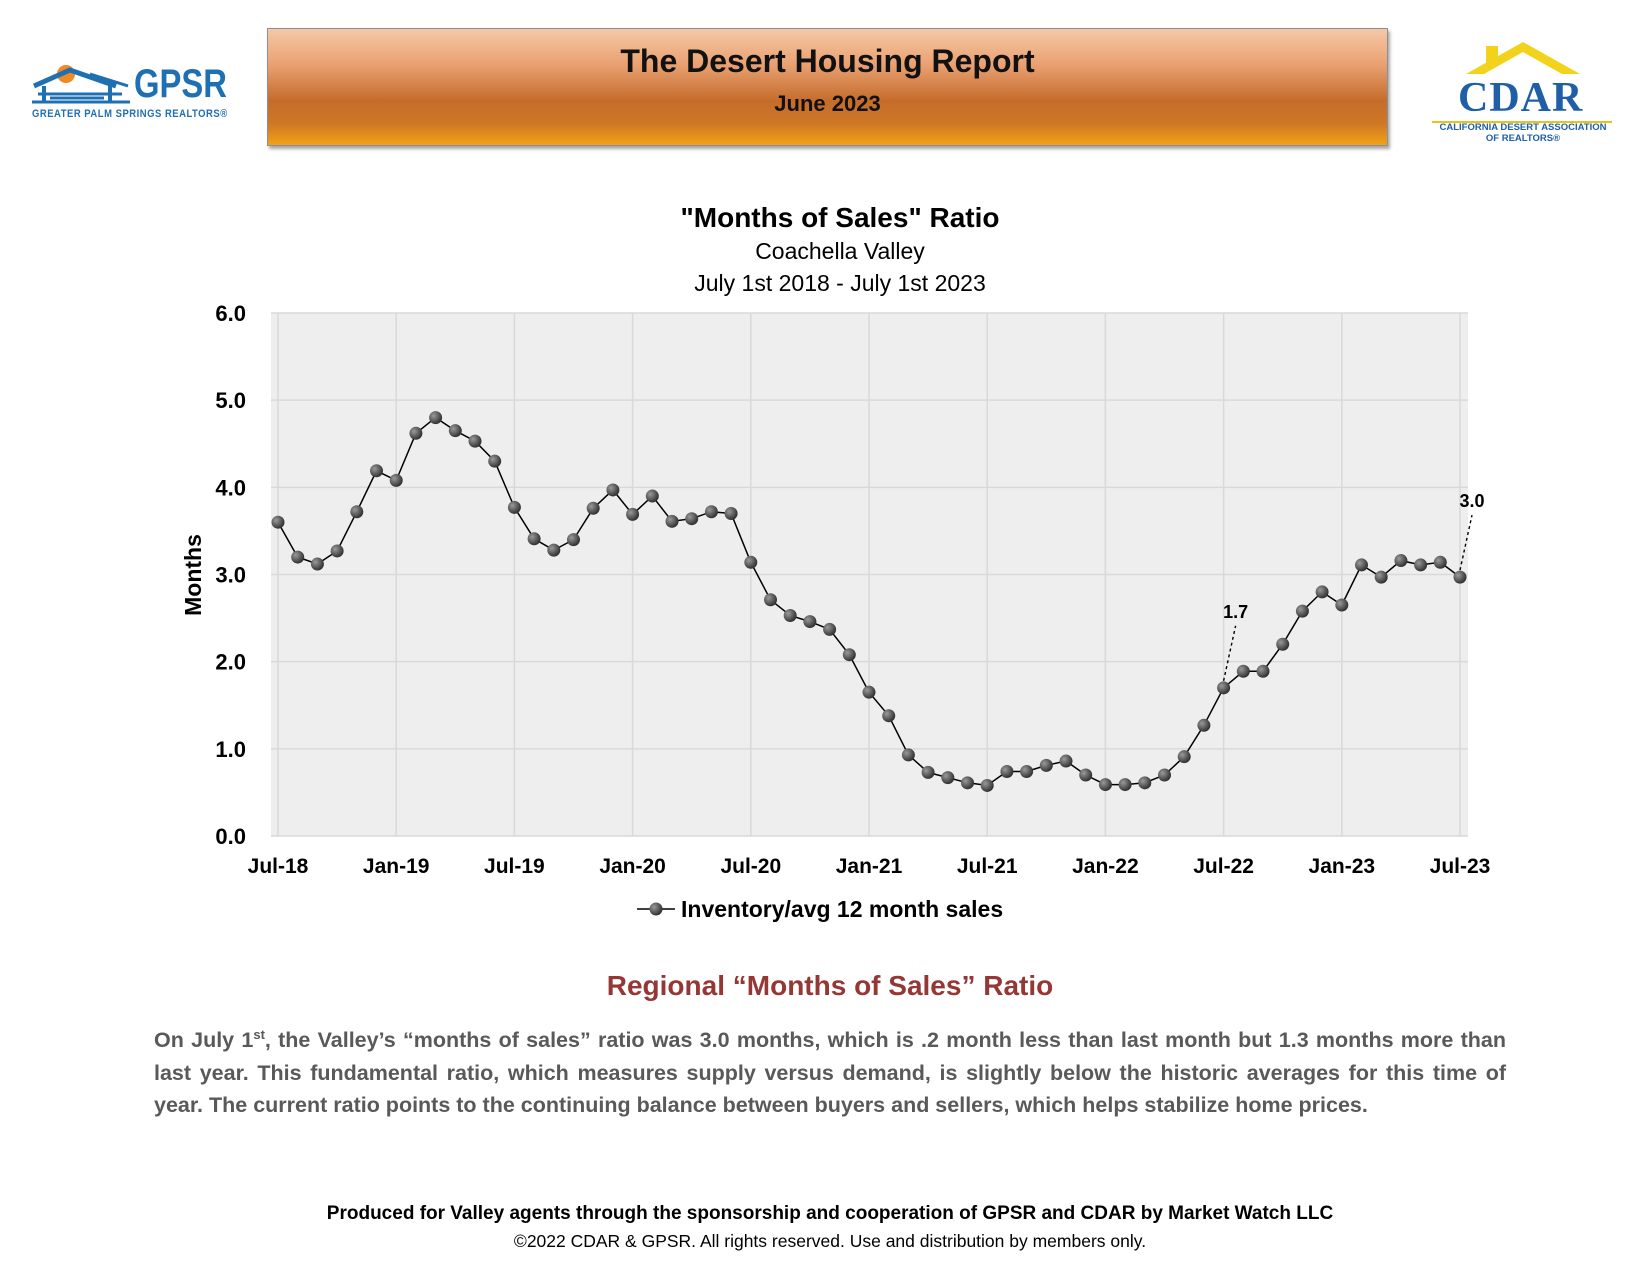  Describe the element at coordinates (230, 575) in the screenshot. I see `y-tick-label: 3.0` at that location.